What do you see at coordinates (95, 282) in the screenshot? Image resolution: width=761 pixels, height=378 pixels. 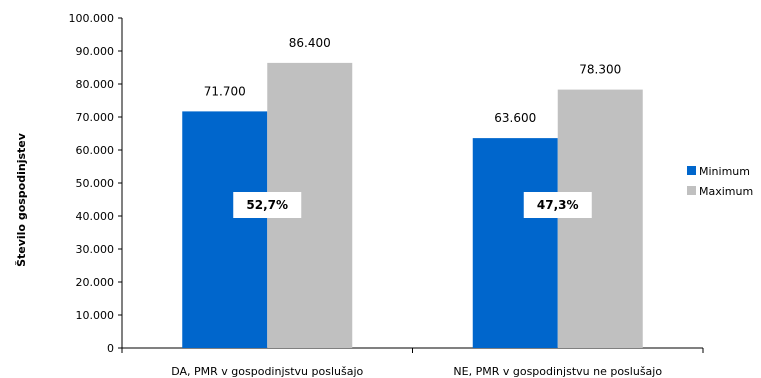 I see `y-tick-label: 20.000` at bounding box center [95, 282].